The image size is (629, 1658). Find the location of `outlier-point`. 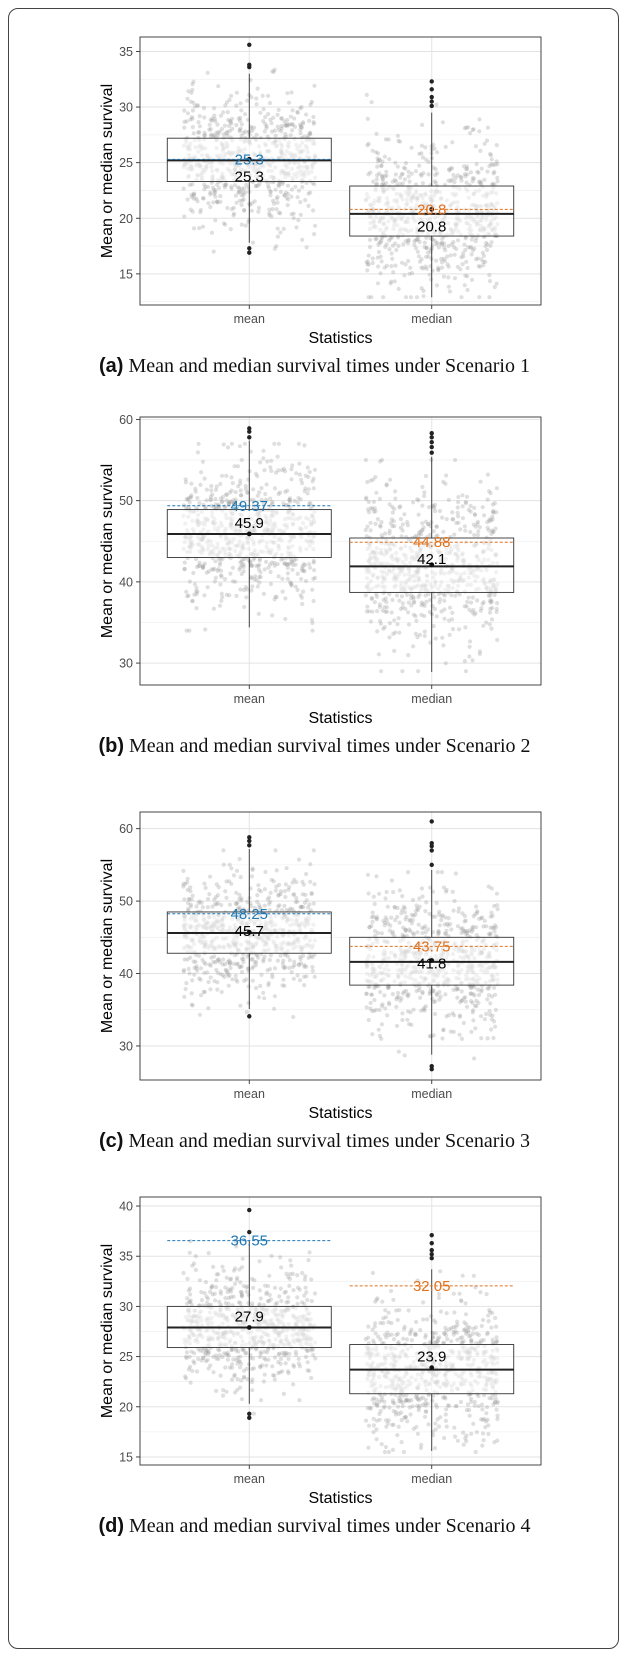

outlier-point is located at coordinates (431, 821).